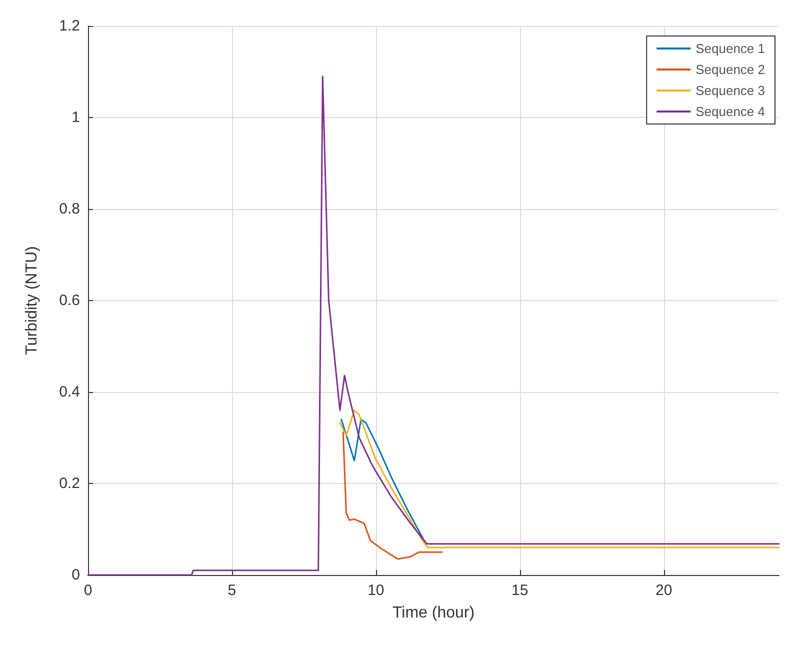 Image resolution: width=795 pixels, height=655 pixels. I want to click on x-tick-label: 20, so click(663, 590).